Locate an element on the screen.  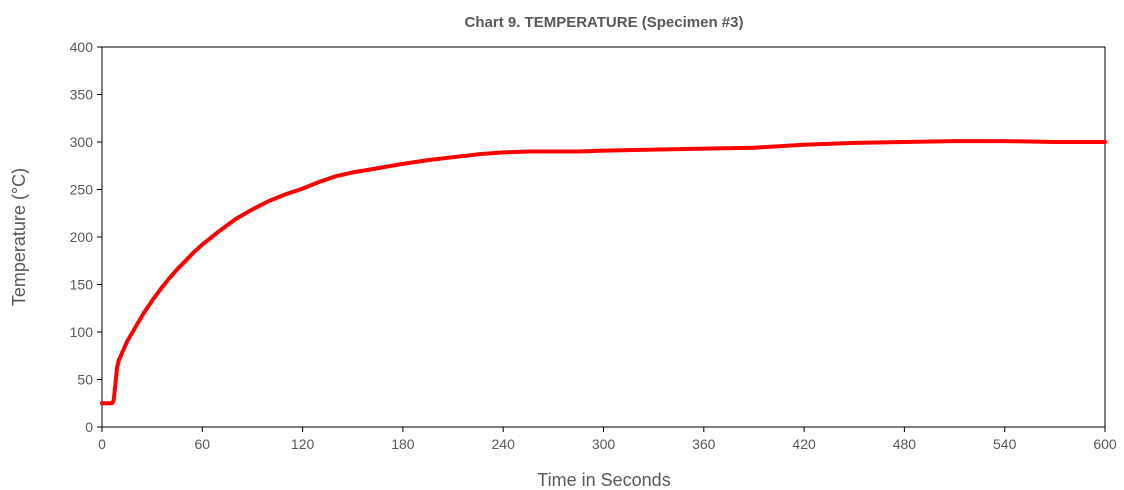
x-tick-label: 60 is located at coordinates (203, 444).